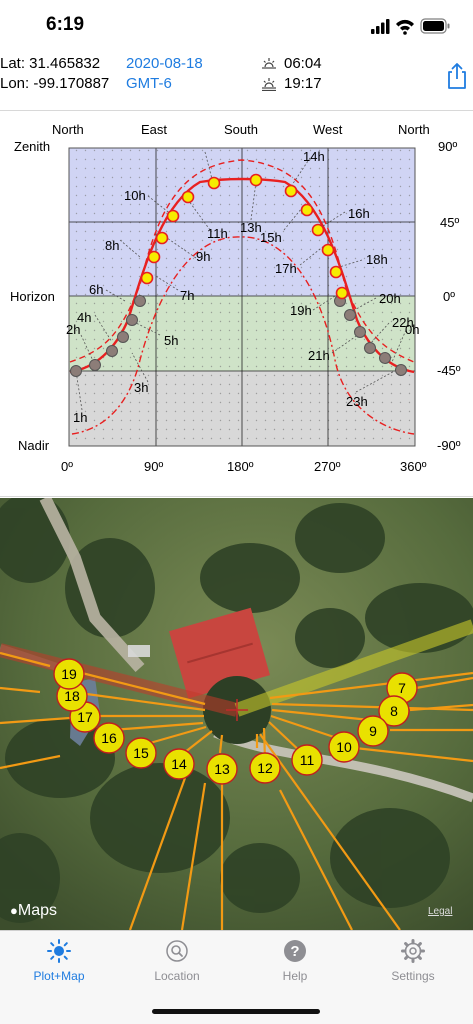 The width and height of the screenshot is (473, 1024). What do you see at coordinates (394, 711) in the screenshot?
I see `map-hour-8: 8` at bounding box center [394, 711].